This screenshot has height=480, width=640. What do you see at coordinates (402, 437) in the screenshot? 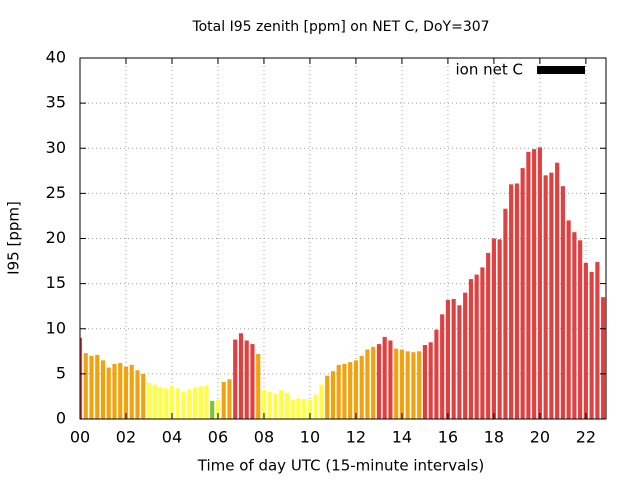
I see `x-tick-label: 14` at bounding box center [402, 437].